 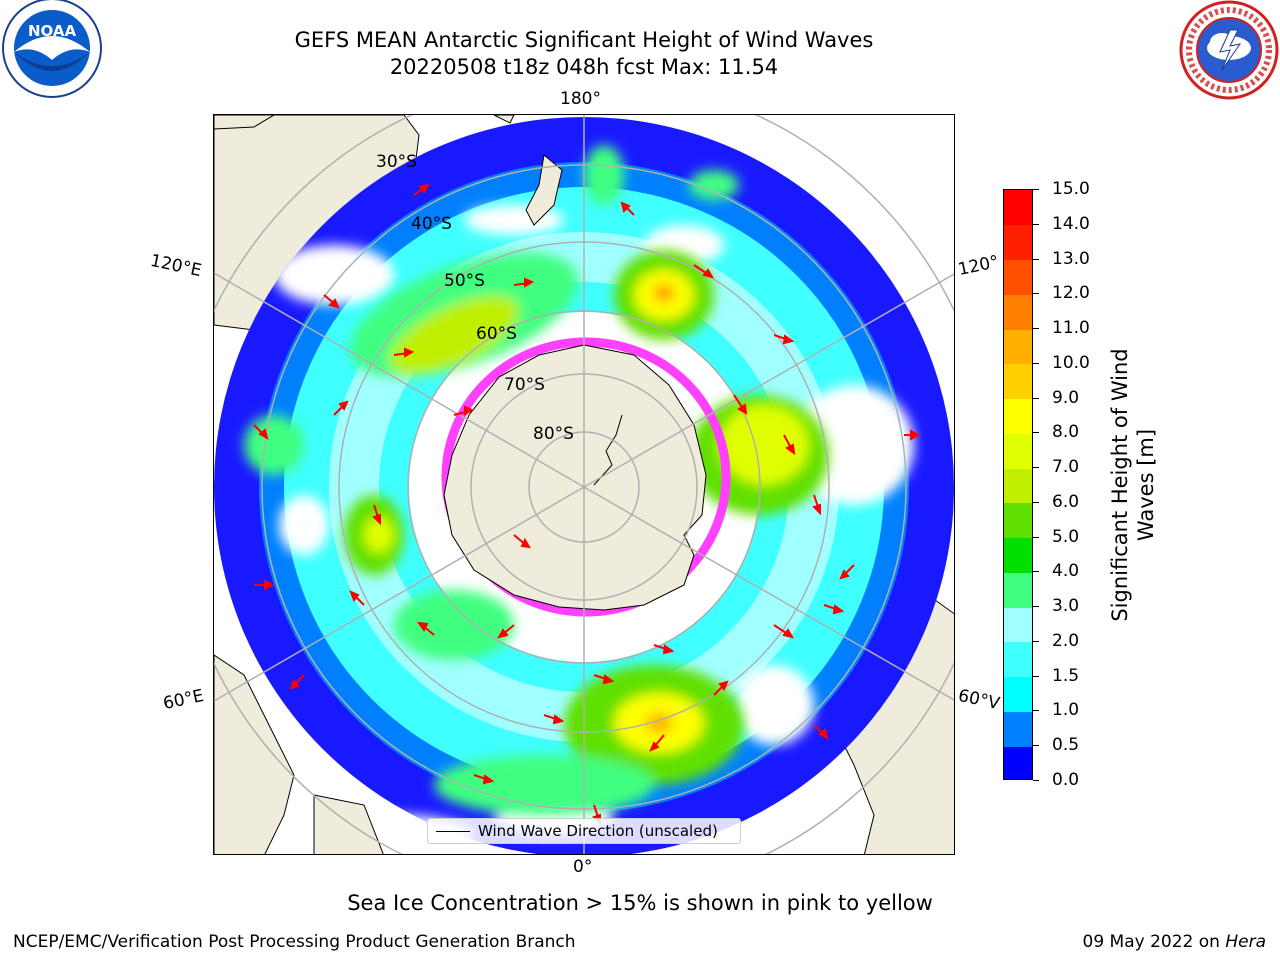 I want to click on lon-label-upper-left: 120°E, so click(x=176, y=266).